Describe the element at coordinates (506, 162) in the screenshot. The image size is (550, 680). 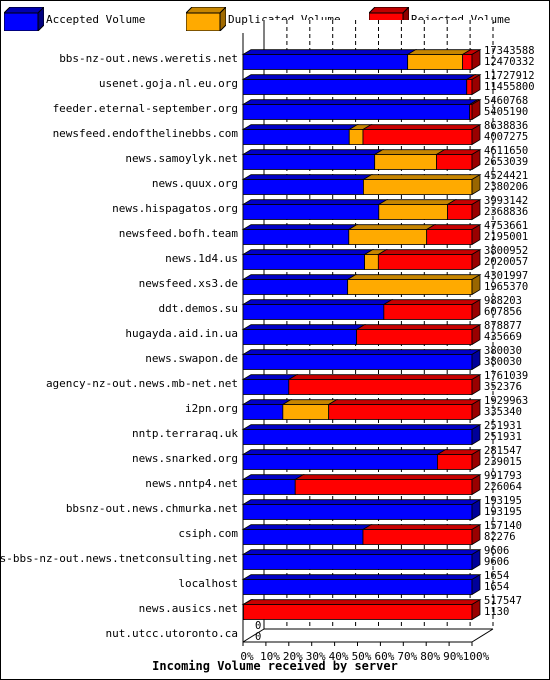
I see `accepted-volume-label: 2653039` at that location.